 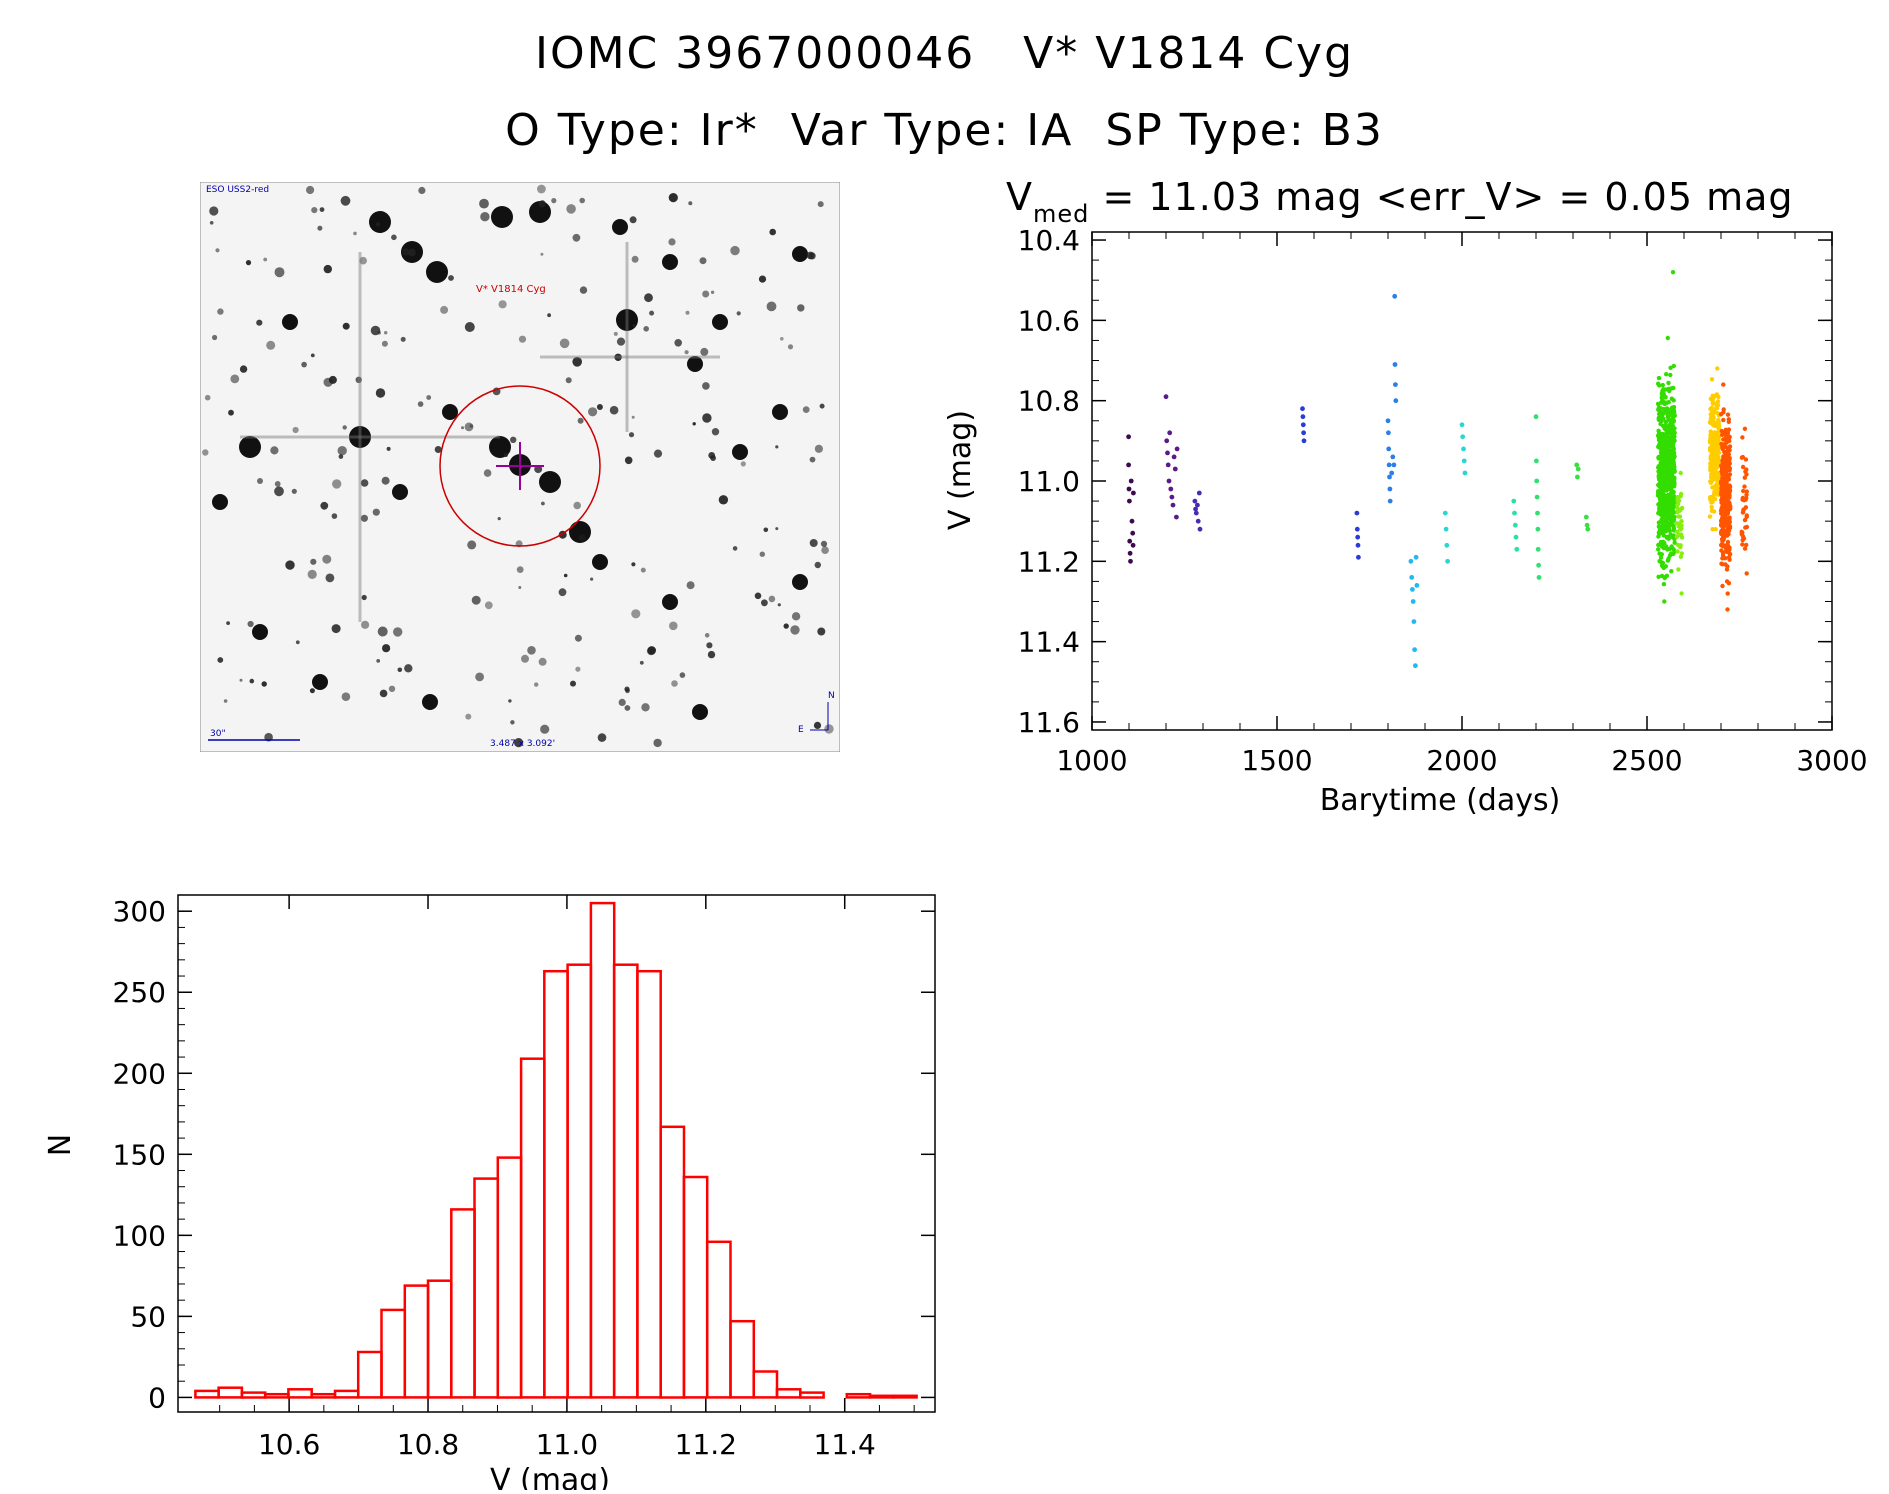 I want to click on x-tick-label: 1500, so click(x=1276, y=760).